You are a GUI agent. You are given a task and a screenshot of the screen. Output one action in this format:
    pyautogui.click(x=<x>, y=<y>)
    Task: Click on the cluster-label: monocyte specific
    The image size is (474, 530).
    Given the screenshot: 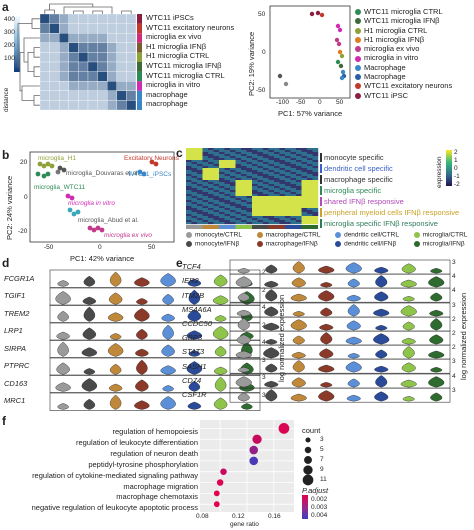 What is the action you would take?
    pyautogui.click(x=389, y=157)
    